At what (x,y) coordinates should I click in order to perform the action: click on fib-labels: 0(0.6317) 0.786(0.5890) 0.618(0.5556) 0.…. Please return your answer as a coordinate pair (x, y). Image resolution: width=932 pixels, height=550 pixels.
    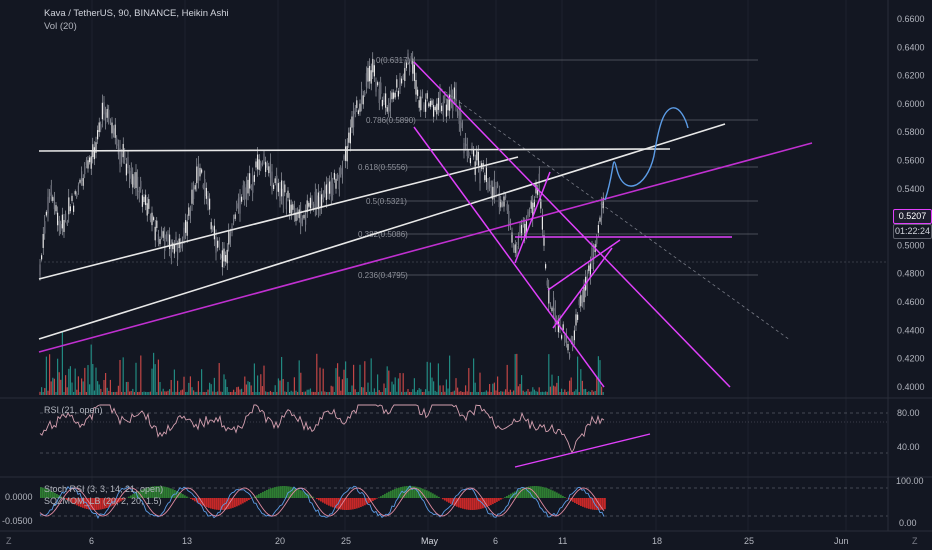
    Looking at the image, I should click on (387, 168).